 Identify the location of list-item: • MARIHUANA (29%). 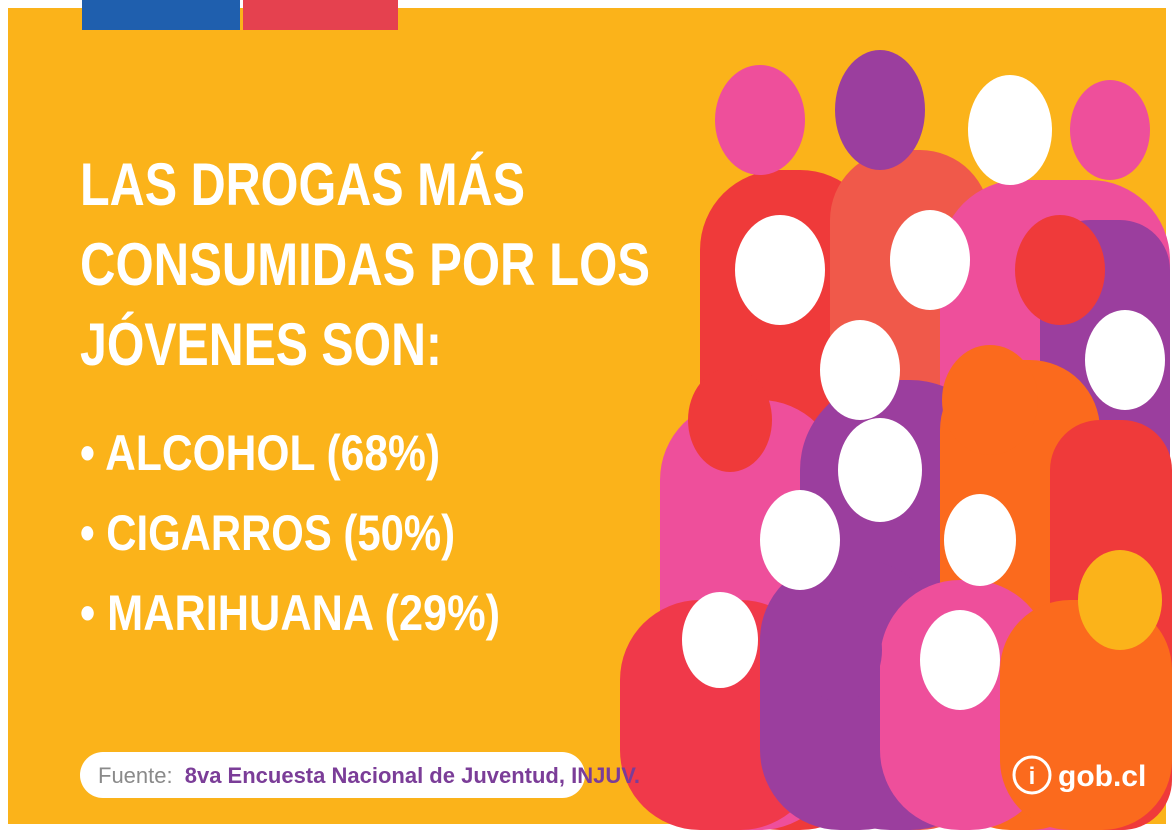
(290, 613).